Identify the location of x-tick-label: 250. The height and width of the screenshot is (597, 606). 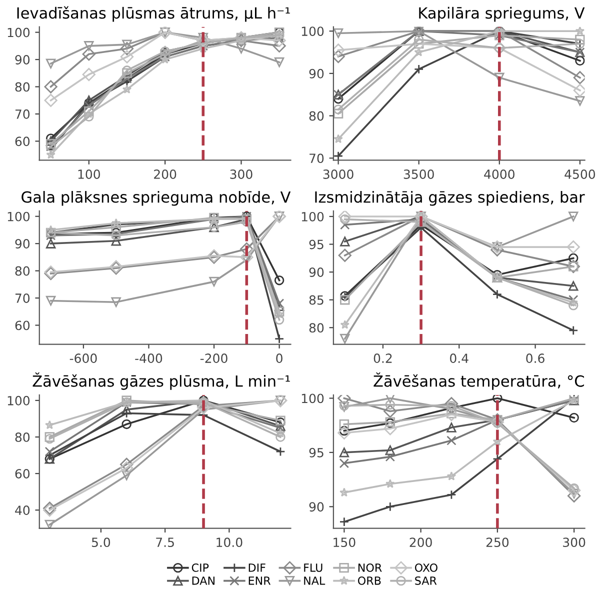
(497, 543).